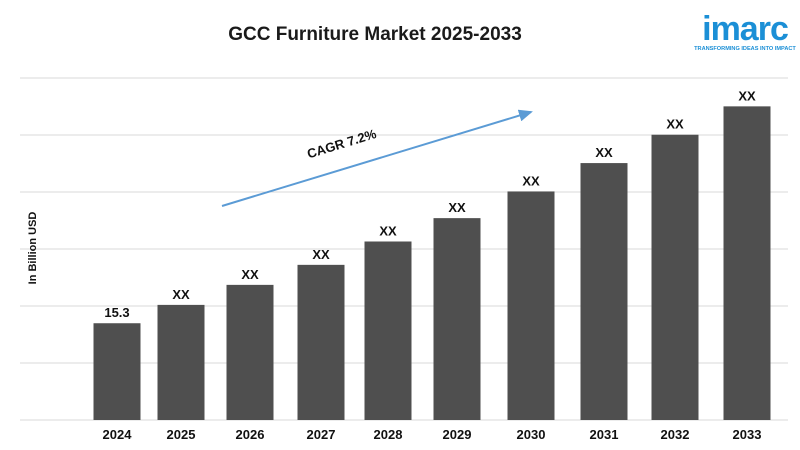 This screenshot has width=800, height=450. I want to click on data-label-2026: XX, so click(250, 274).